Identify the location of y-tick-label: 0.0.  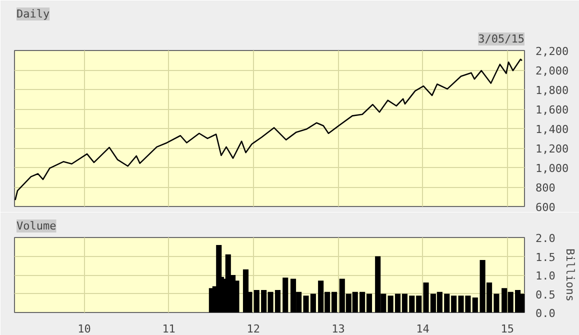
(546, 313).